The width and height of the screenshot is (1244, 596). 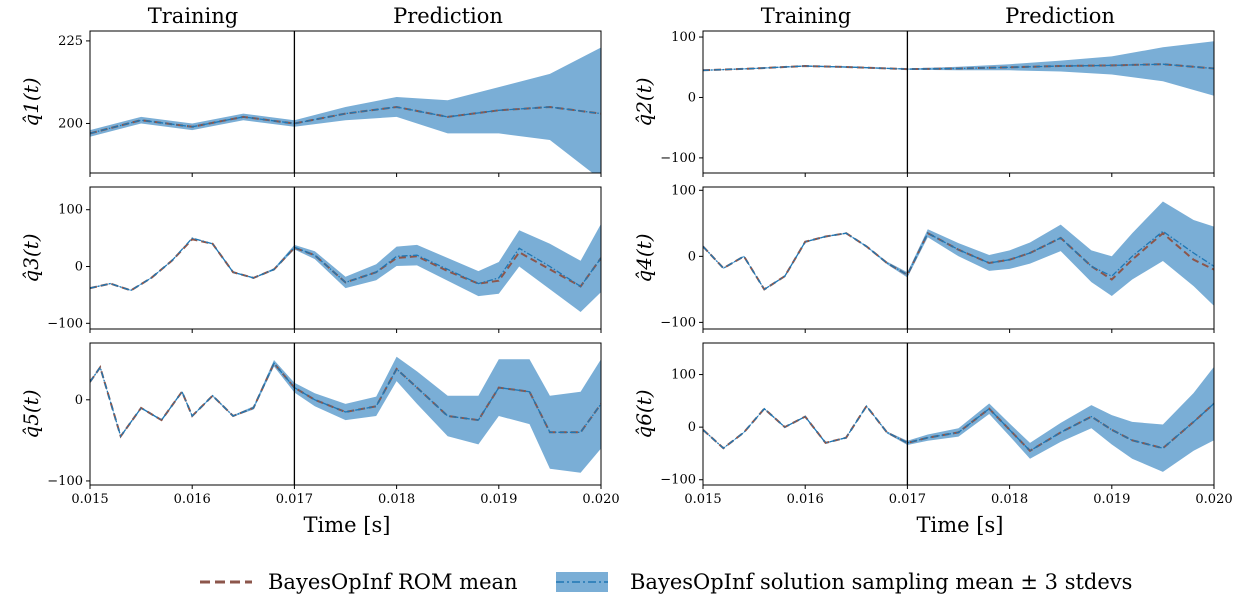 I want to click on column-header-training-left: Training, so click(x=193, y=16).